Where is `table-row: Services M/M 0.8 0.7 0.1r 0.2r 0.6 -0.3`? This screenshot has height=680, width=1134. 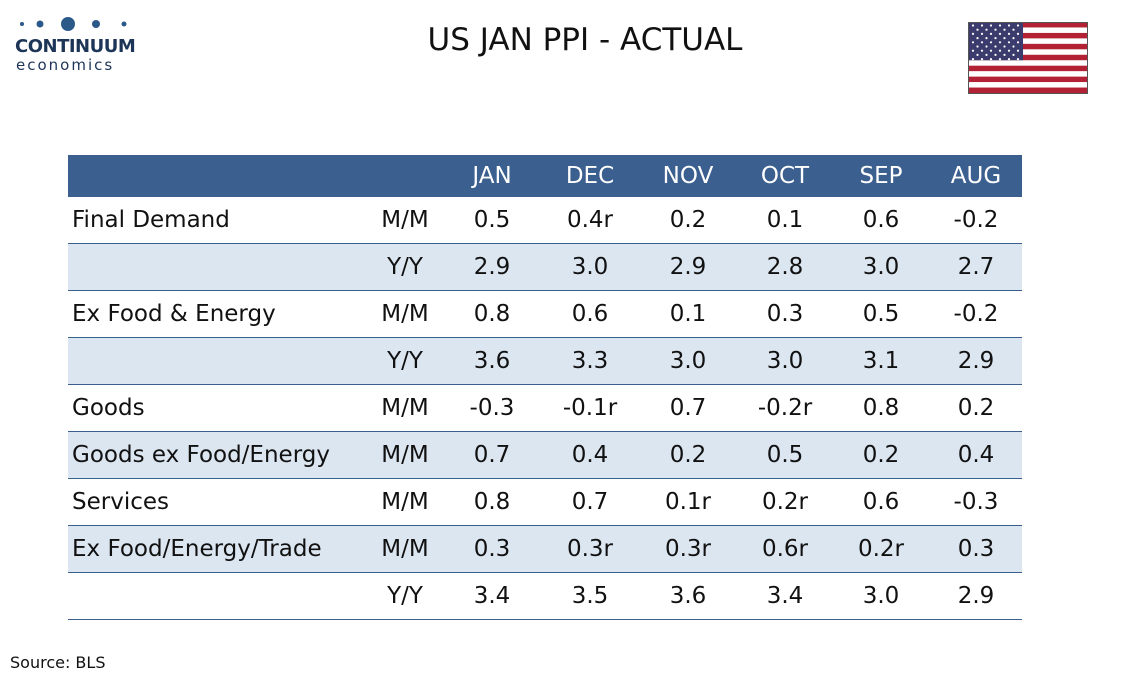 table-row: Services M/M 0.8 0.7 0.1r 0.2r 0.6 -0.3 is located at coordinates (545, 502).